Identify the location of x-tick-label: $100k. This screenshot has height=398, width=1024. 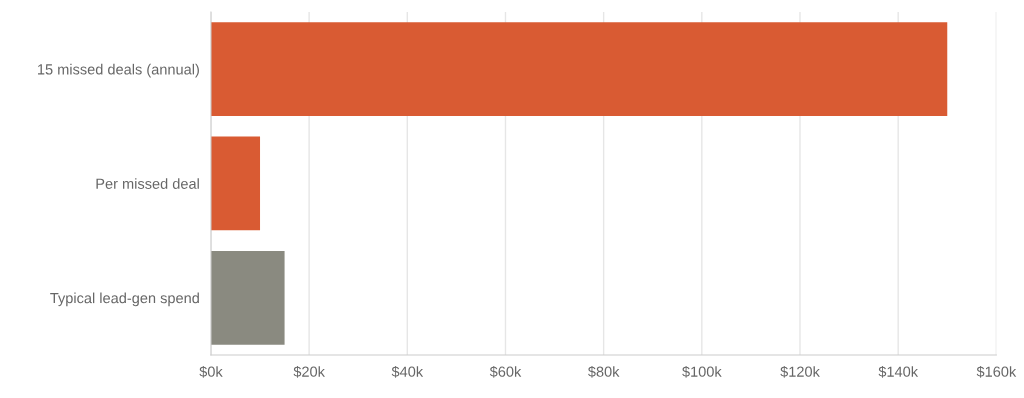
(702, 371).